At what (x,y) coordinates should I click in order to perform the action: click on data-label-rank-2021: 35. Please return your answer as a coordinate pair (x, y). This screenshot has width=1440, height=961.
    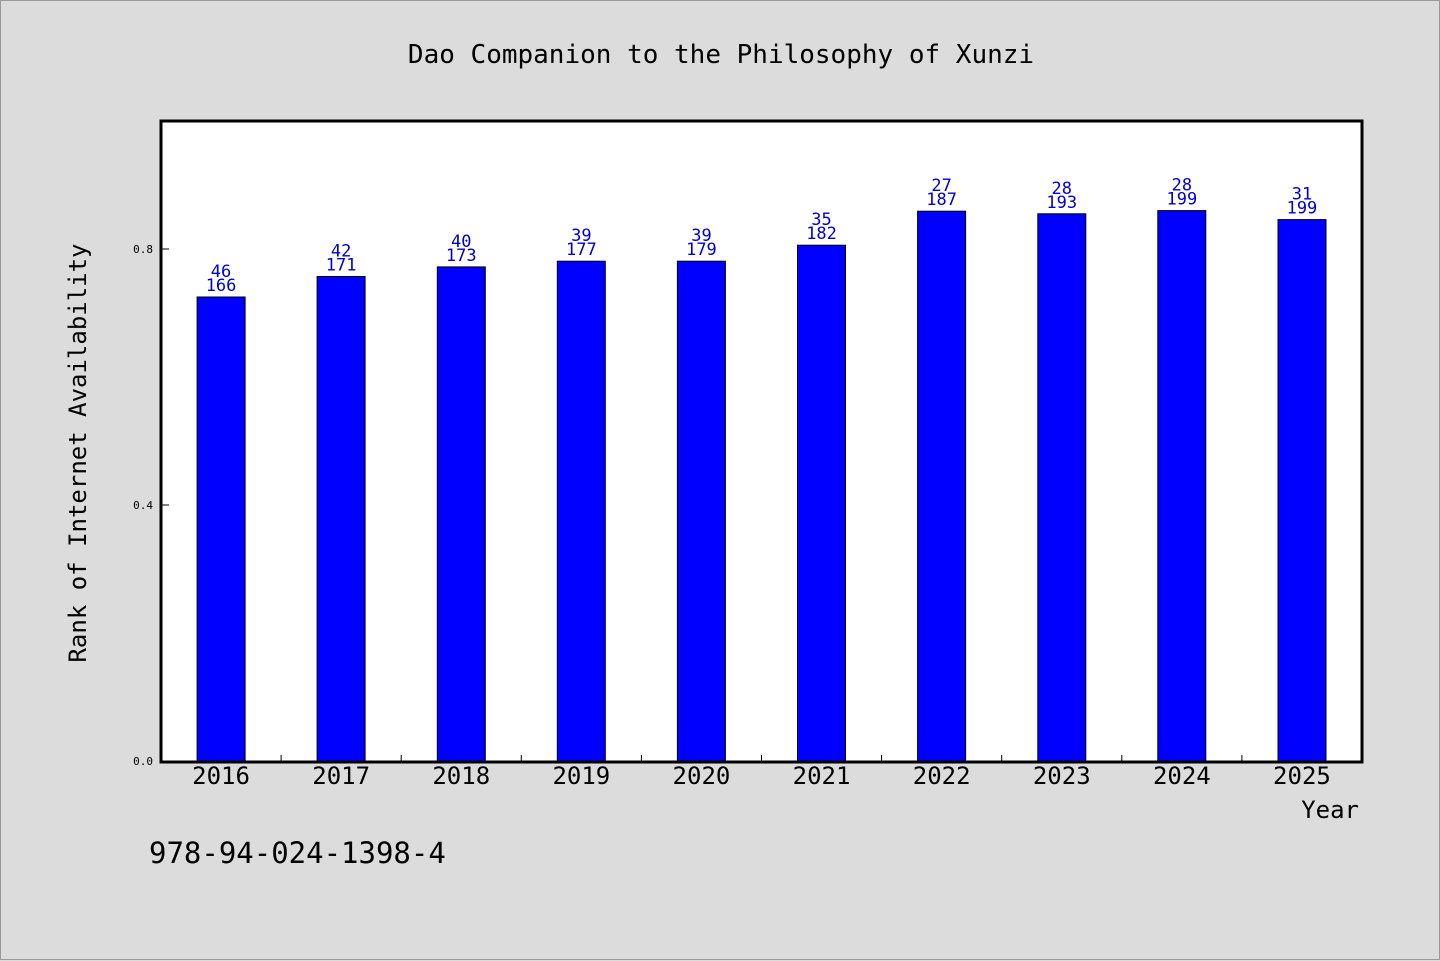
    Looking at the image, I should click on (821, 220).